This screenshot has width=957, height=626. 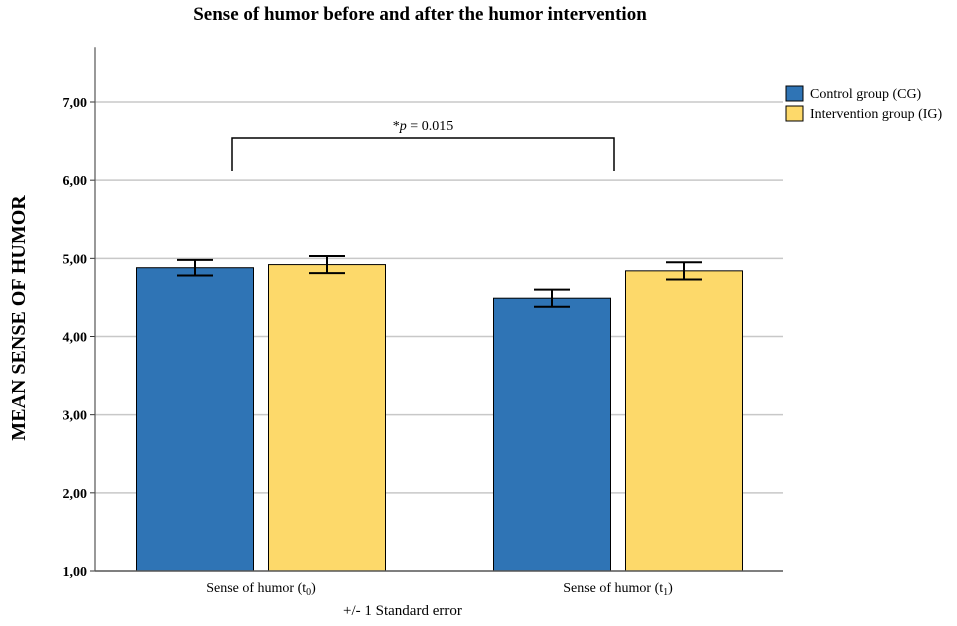 What do you see at coordinates (75, 494) in the screenshot?
I see `y-tick-label: 2,00` at bounding box center [75, 494].